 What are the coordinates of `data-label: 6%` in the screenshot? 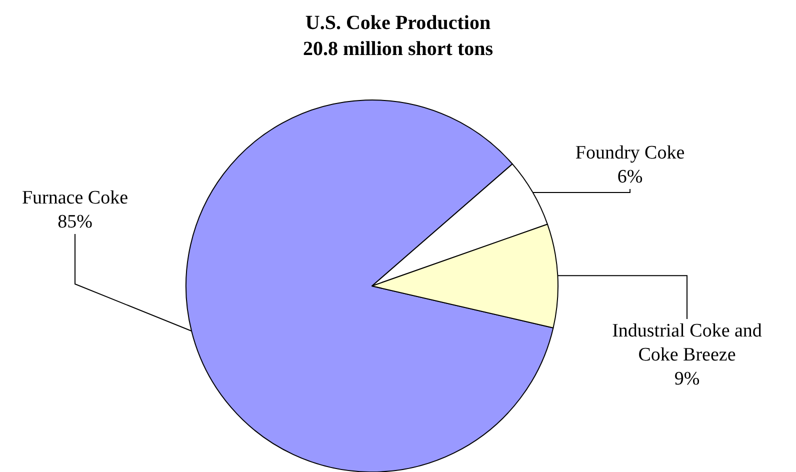 It's located at (630, 177).